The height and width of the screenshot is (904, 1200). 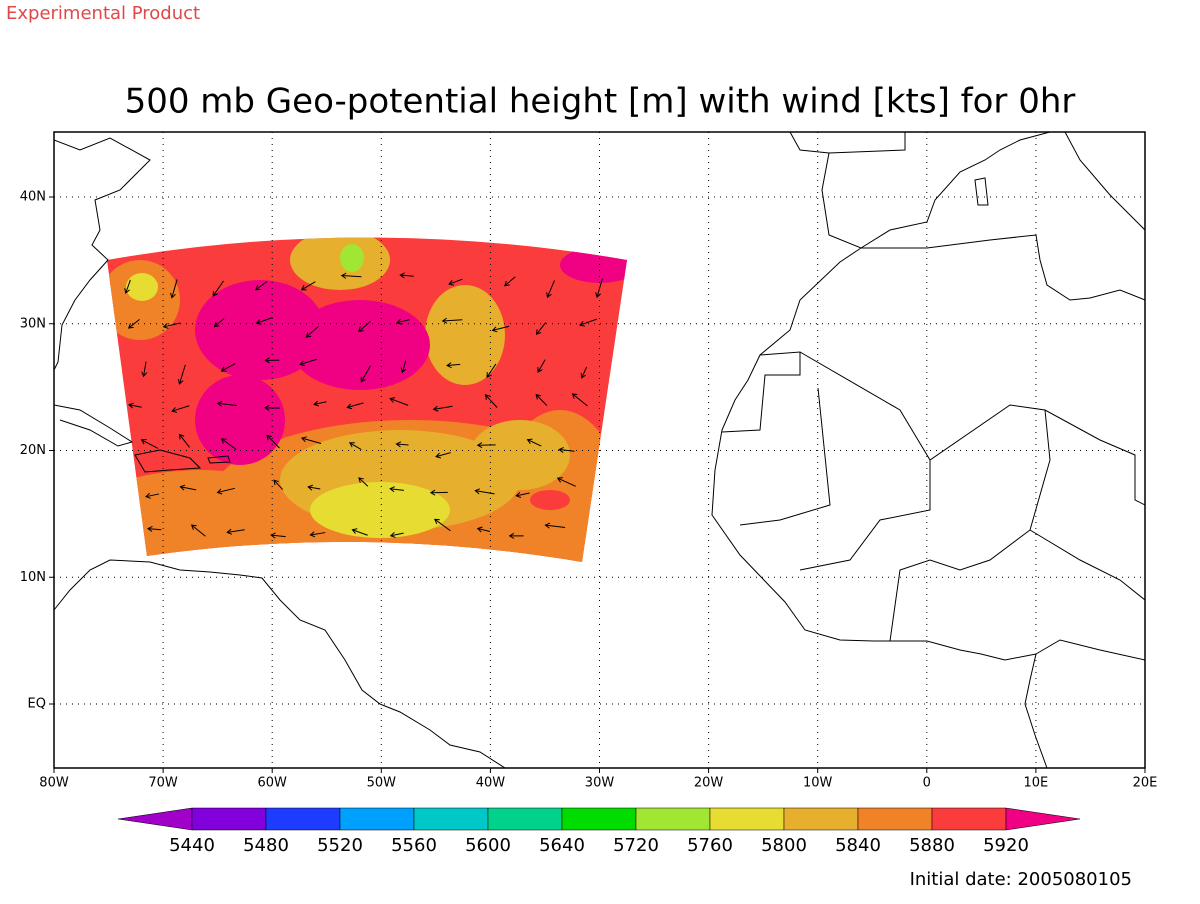 What do you see at coordinates (1006, 845) in the screenshot?
I see `colorbar-label: 5920` at bounding box center [1006, 845].